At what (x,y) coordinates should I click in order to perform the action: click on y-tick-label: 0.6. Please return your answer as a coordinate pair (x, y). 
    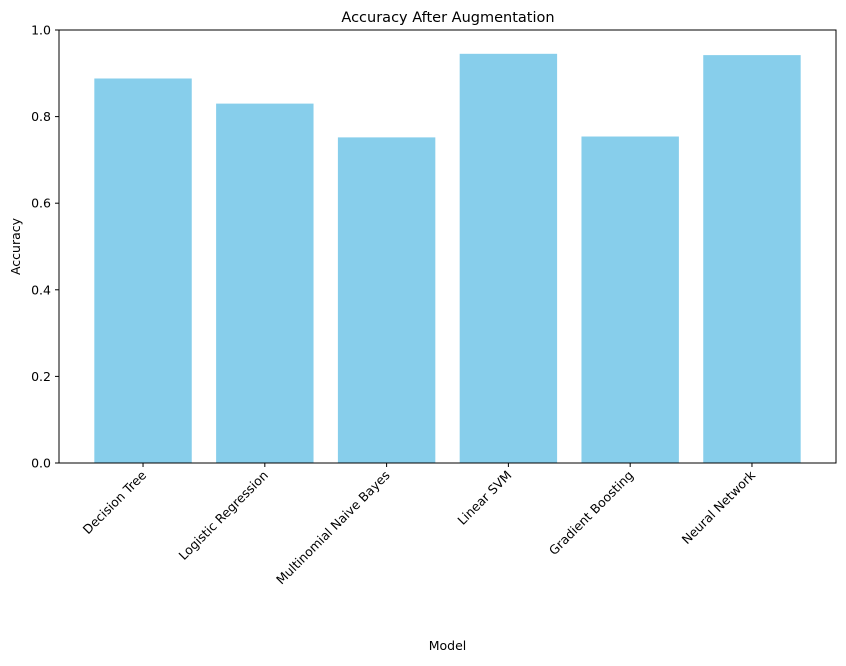
    Looking at the image, I should click on (41, 203).